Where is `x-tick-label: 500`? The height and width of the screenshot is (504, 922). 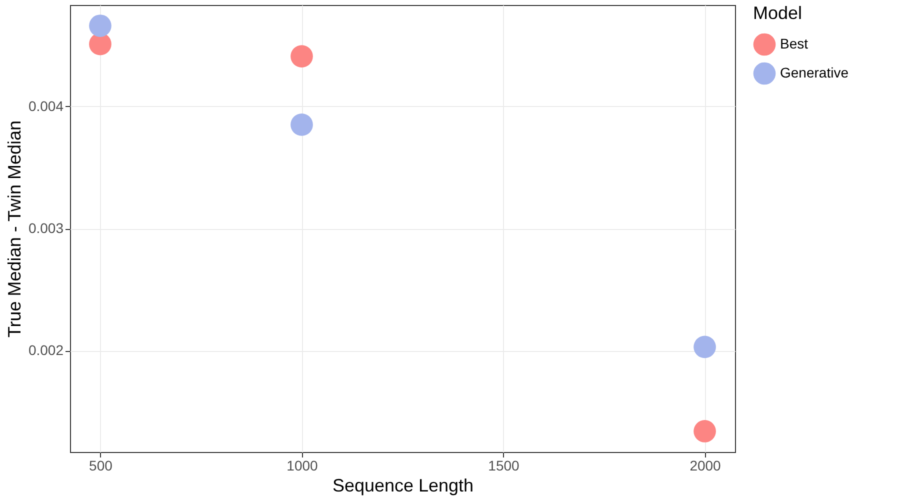
x-tick-label: 500 is located at coordinates (101, 466).